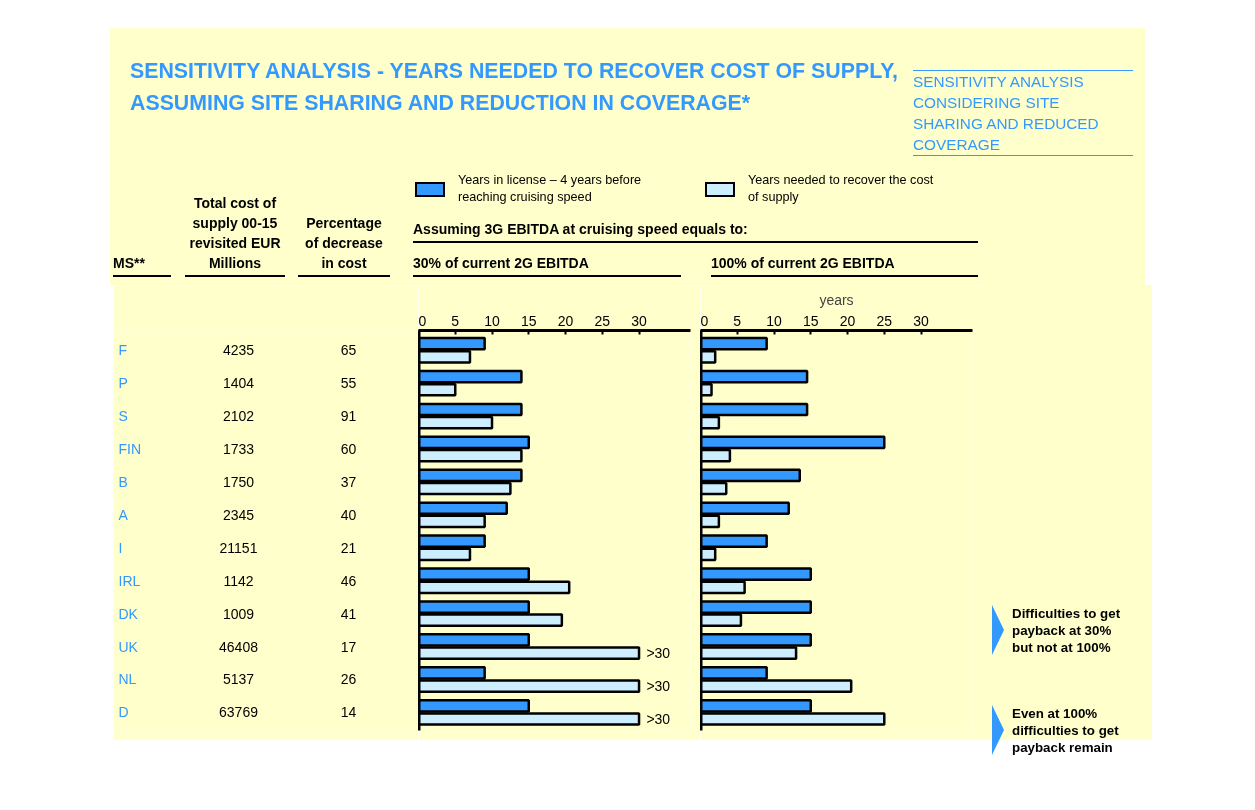 This screenshot has width=1255, height=810. What do you see at coordinates (514, 87) in the screenshot?
I see `text: SENSITIVITY ANALYSIS - YEARS NEEDED TO RECOVER COST OF SUPPLY, ASSUMING SITE SHARING AND REDUCTION IN COVERAGE*` at bounding box center [514, 87].